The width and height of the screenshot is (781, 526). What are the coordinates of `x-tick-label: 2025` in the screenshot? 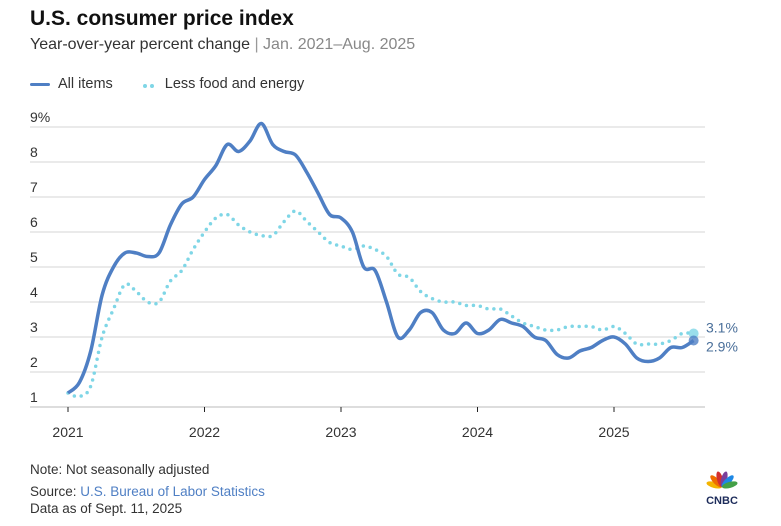 It's located at (613, 432).